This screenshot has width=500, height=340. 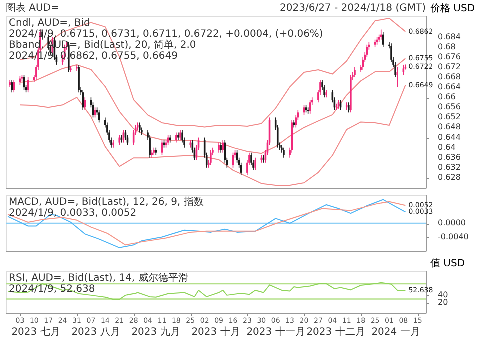 I want to click on chart-title: MACD, AUD=, Bid(Last), 12, 26, 9, 指数, so click(x=106, y=202).